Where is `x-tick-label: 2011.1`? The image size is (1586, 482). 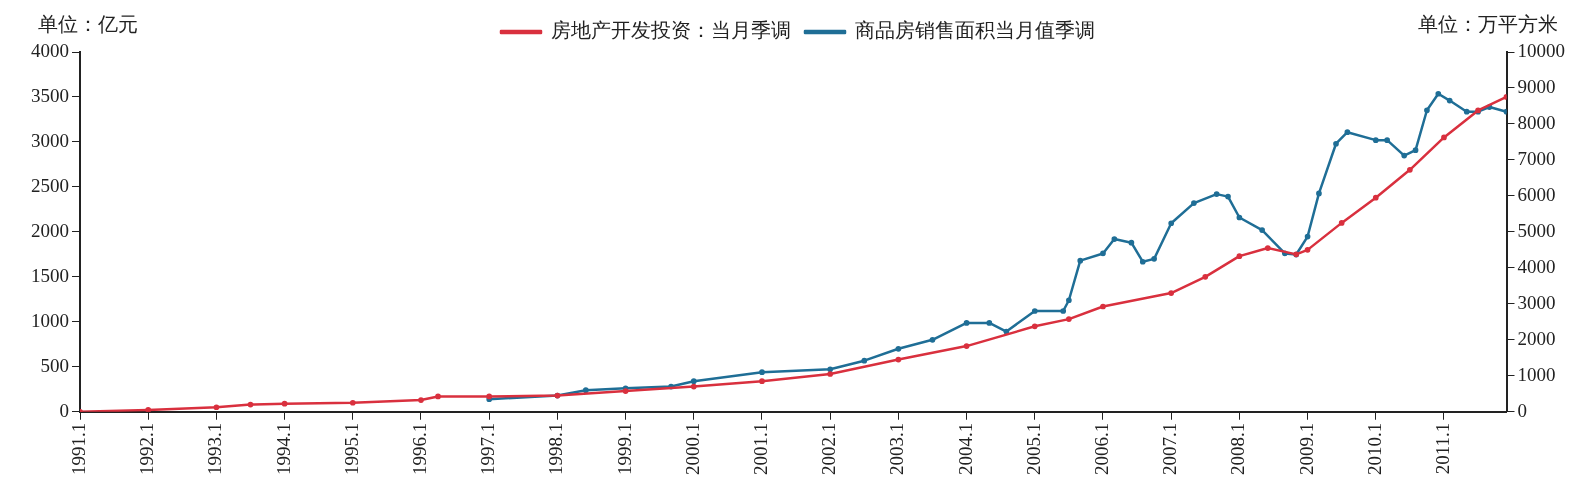
x-tick-label: 2011.1 is located at coordinates (1442, 448).